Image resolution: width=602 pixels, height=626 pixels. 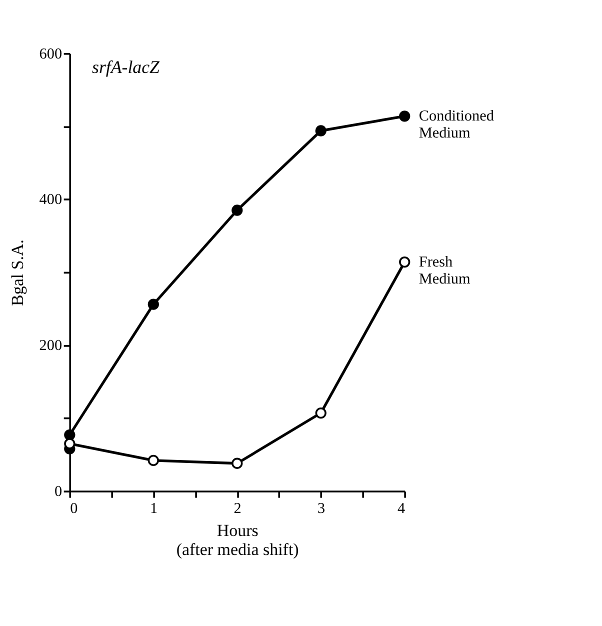 I want to click on x-tick-label: 4, so click(x=401, y=508).